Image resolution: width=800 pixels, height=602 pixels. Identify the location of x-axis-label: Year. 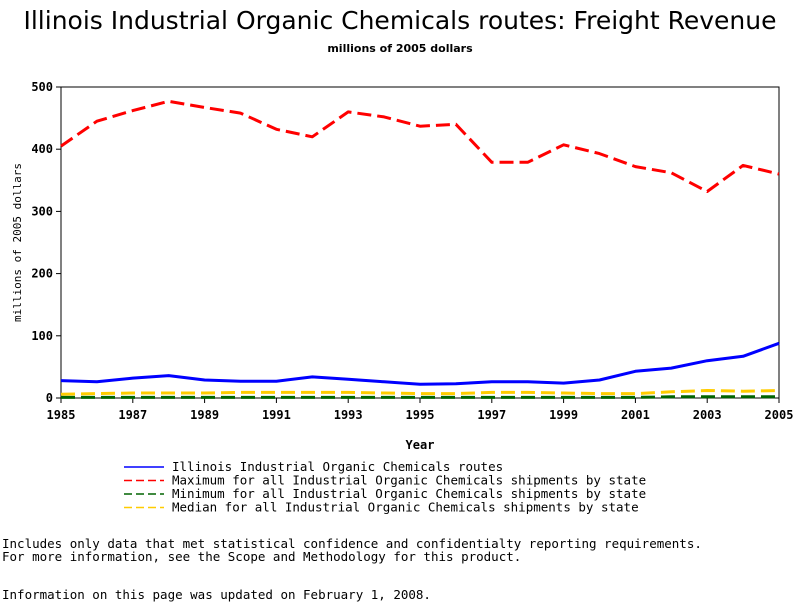
(420, 445).